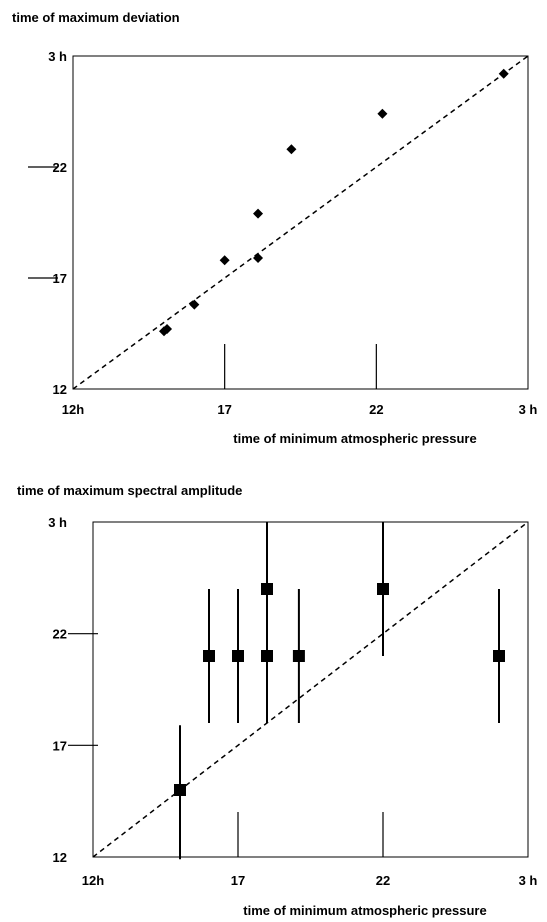  What do you see at coordinates (96, 17) in the screenshot?
I see `chart-title: time of maximum deviation` at bounding box center [96, 17].